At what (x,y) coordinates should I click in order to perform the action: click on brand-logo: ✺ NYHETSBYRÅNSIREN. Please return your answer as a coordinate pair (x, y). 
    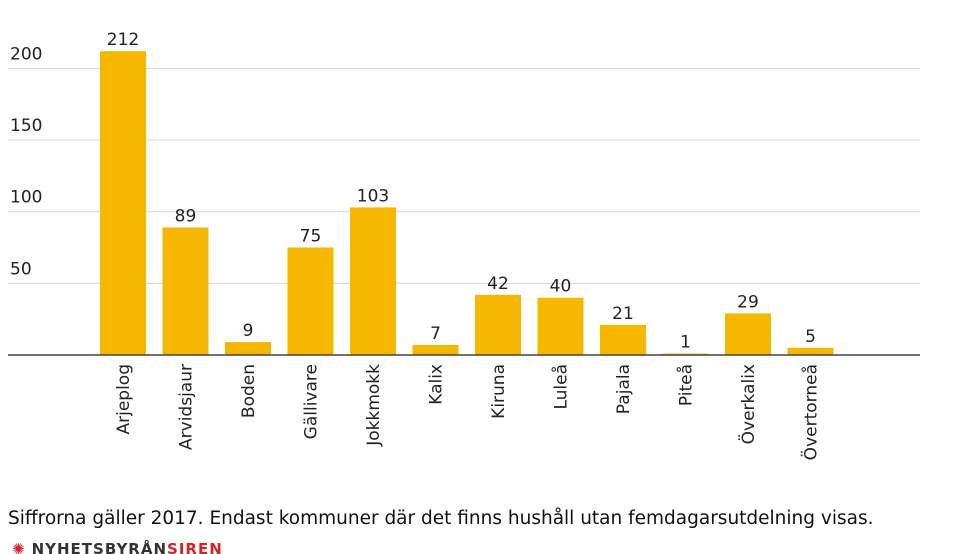
    Looking at the image, I should click on (117, 547).